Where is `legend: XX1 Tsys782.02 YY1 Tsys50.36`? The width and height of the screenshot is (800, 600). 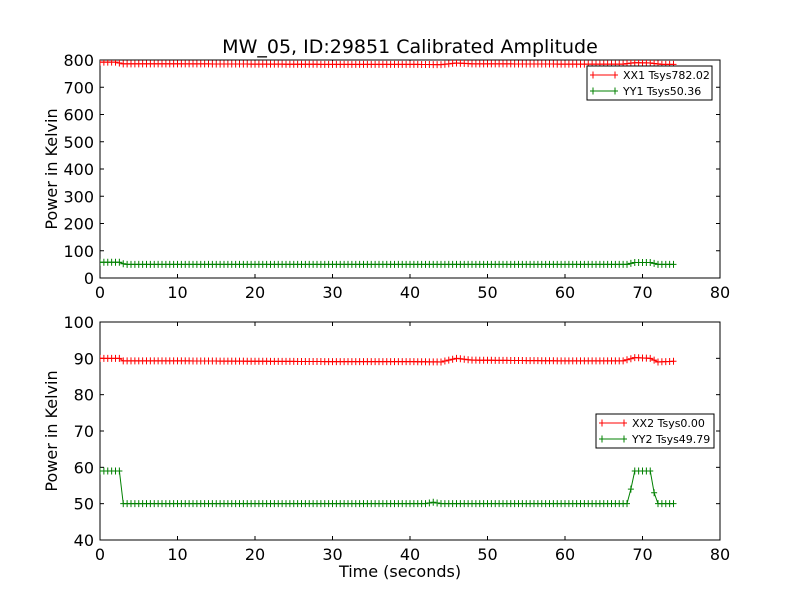
legend: XX1 Tsys782.02 YY1 Tsys50.36 is located at coordinates (649, 83).